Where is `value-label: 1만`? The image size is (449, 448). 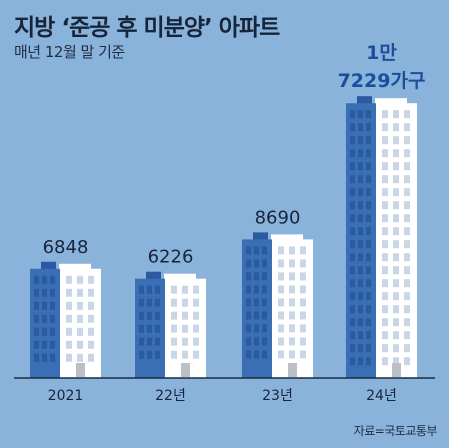 value-label: 1만 is located at coordinates (381, 53).